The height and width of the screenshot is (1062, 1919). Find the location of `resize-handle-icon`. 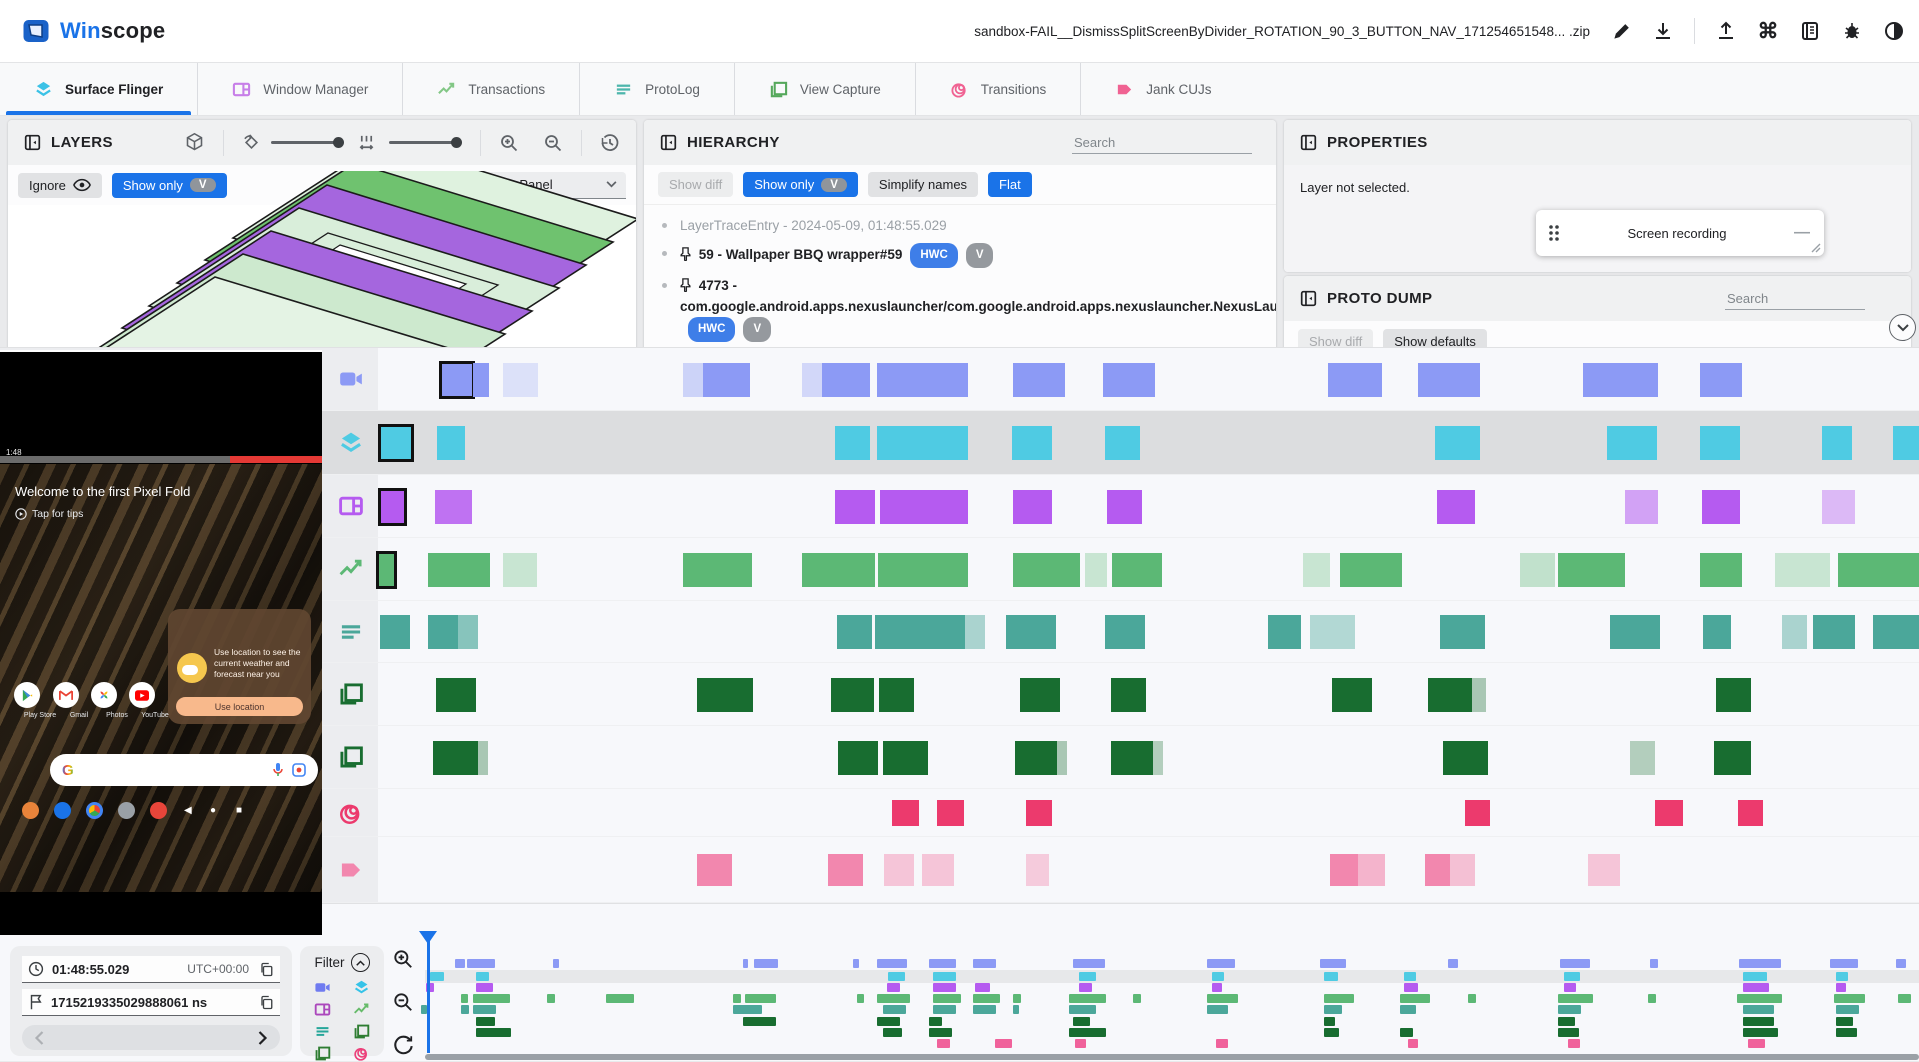

resize-handle-icon is located at coordinates (1816, 248).